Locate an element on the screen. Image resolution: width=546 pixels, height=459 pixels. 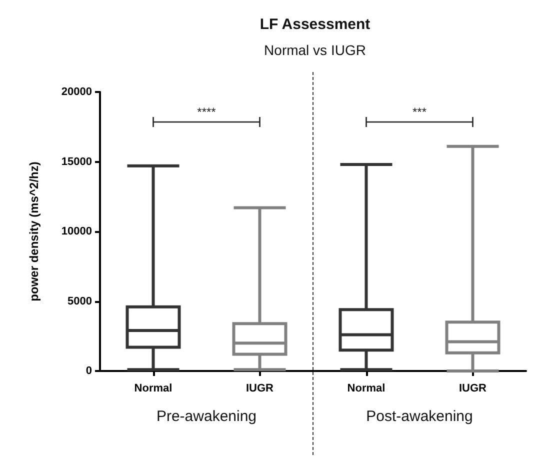
y-tick-label: 20000 is located at coordinates (76, 92).